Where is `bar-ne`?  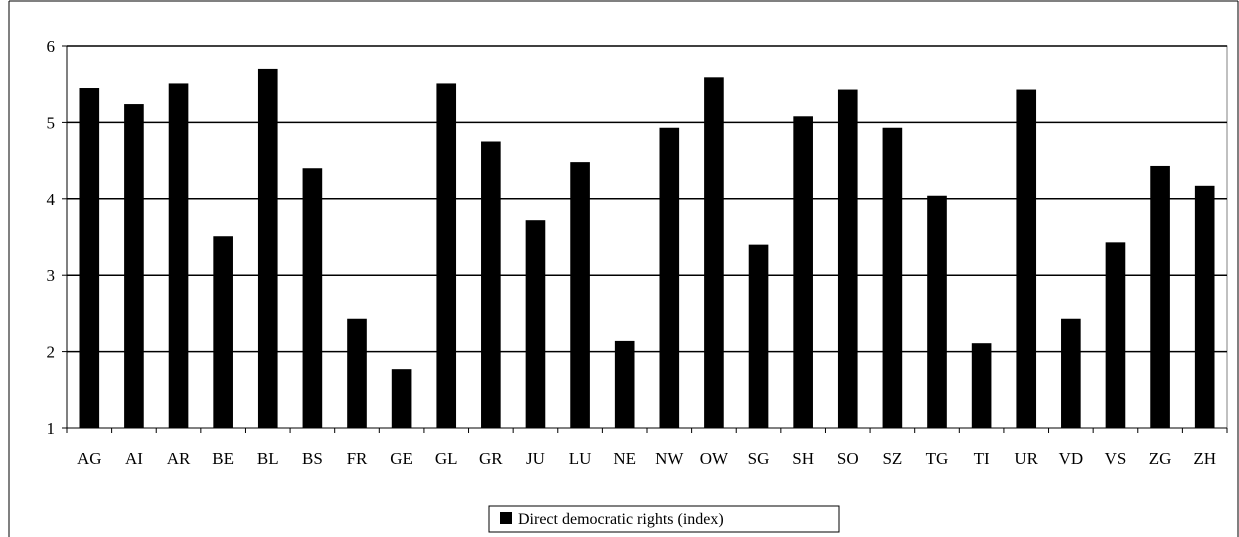 bar-ne is located at coordinates (624, 384).